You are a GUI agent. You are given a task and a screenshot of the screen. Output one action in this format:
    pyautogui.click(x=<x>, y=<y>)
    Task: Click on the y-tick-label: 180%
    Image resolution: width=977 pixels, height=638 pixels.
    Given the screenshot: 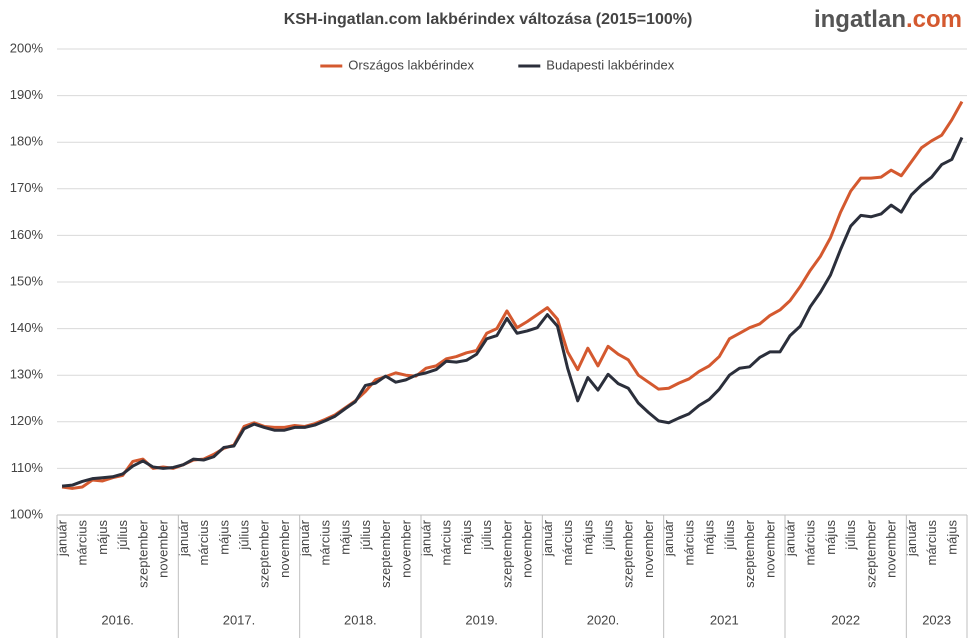 What is the action you would take?
    pyautogui.click(x=27, y=141)
    